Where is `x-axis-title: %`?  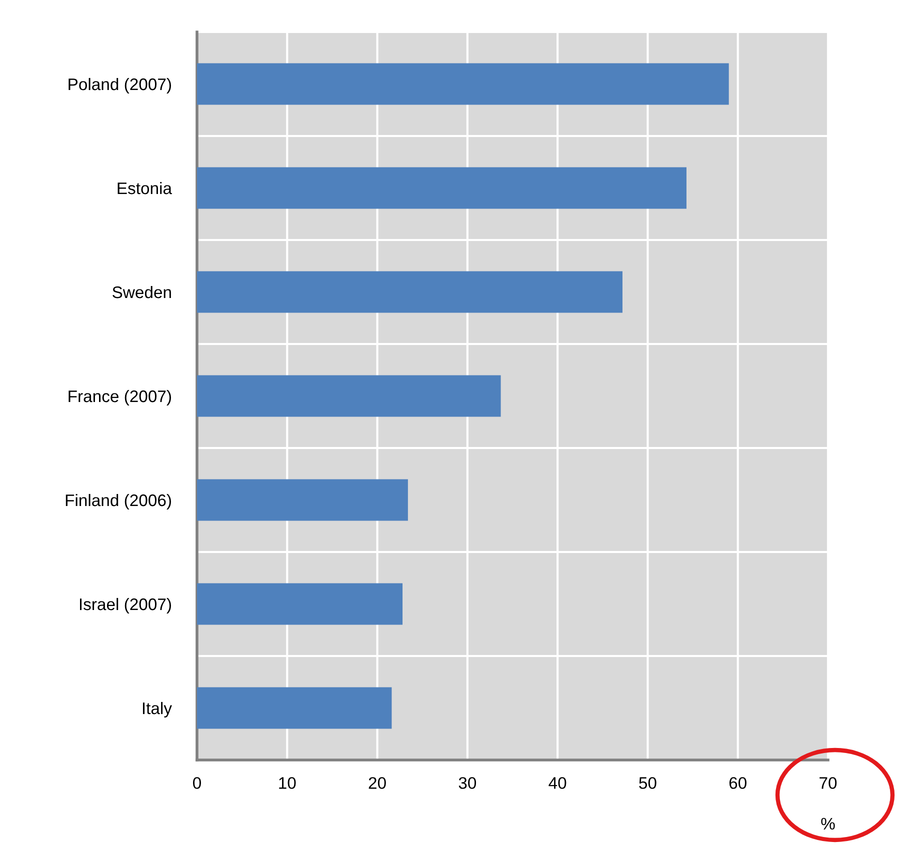 x-axis-title: % is located at coordinates (828, 824).